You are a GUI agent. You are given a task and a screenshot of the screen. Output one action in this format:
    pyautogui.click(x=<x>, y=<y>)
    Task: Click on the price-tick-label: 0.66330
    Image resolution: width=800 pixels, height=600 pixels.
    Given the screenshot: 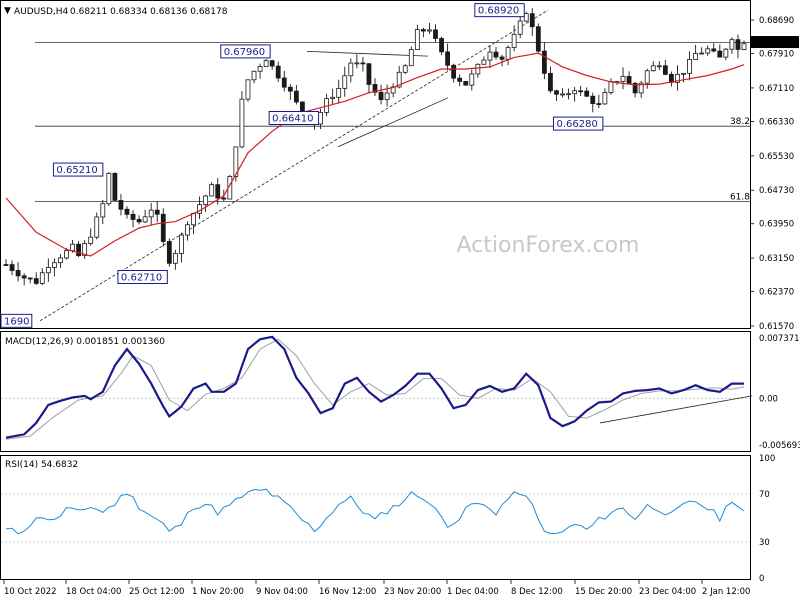 What is the action you would take?
    pyautogui.click(x=776, y=122)
    